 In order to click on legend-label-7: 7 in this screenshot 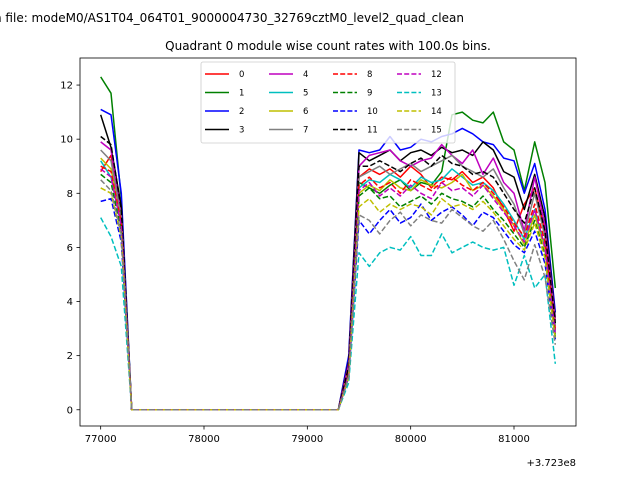, I will do `click(305, 131)`.